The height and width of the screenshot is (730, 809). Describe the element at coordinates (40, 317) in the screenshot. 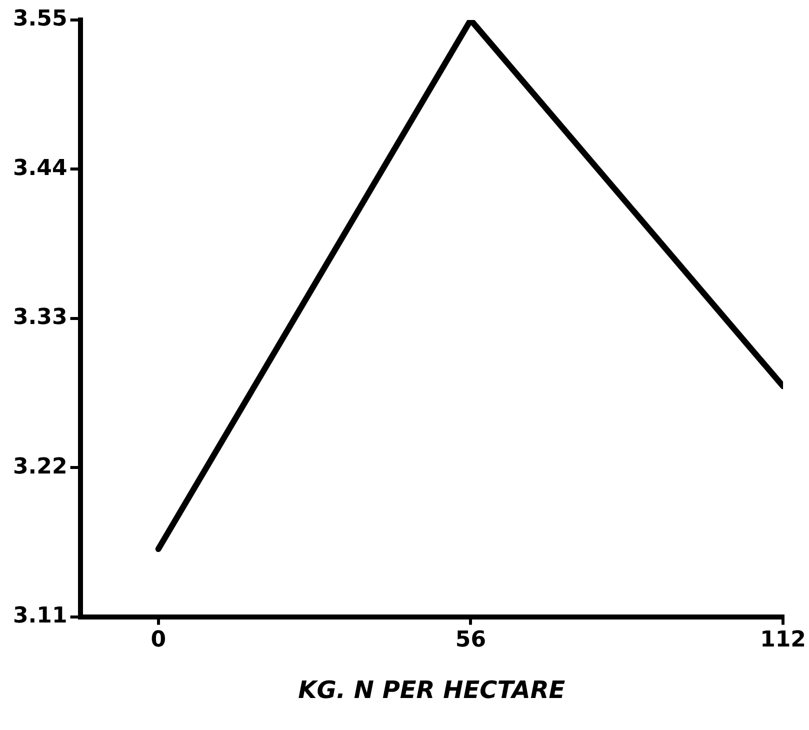

I see `y-tick-label: 3.33` at that location.